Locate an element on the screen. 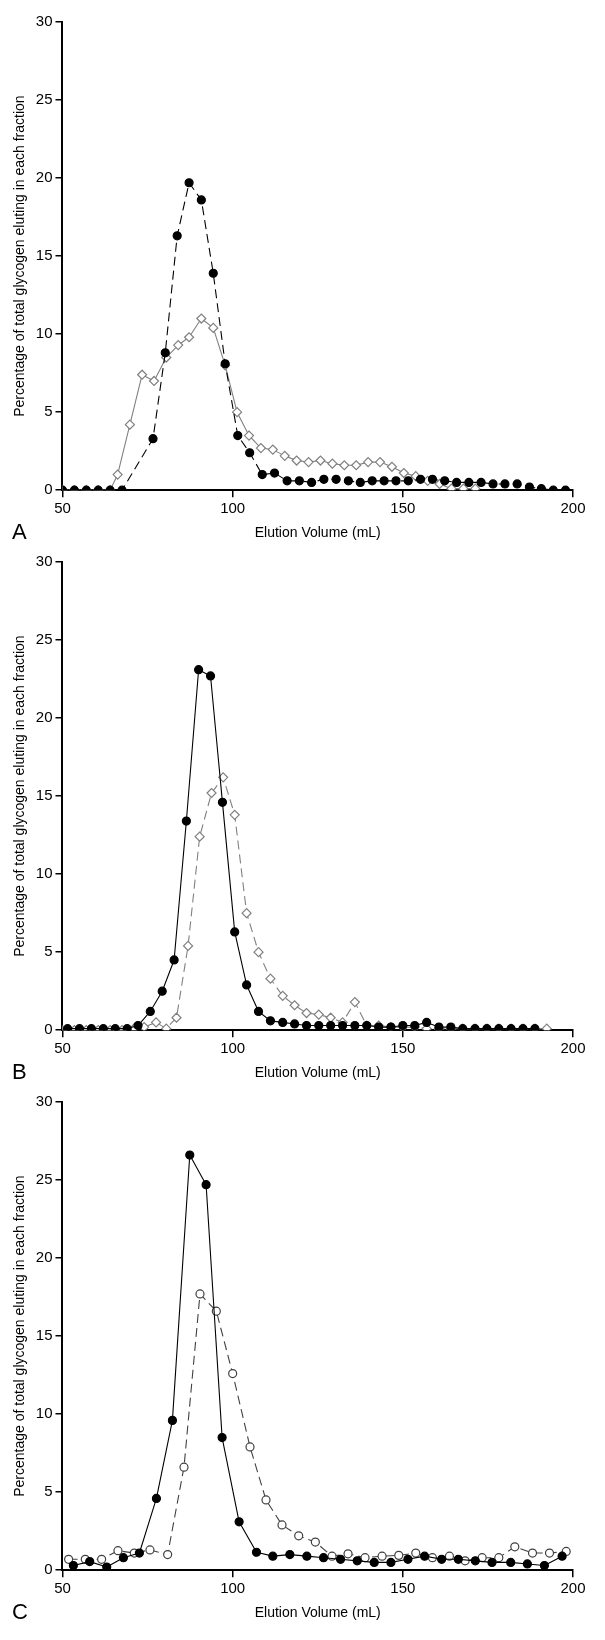 The width and height of the screenshot is (605, 1640). text: C is located at coordinates (20, 1612).